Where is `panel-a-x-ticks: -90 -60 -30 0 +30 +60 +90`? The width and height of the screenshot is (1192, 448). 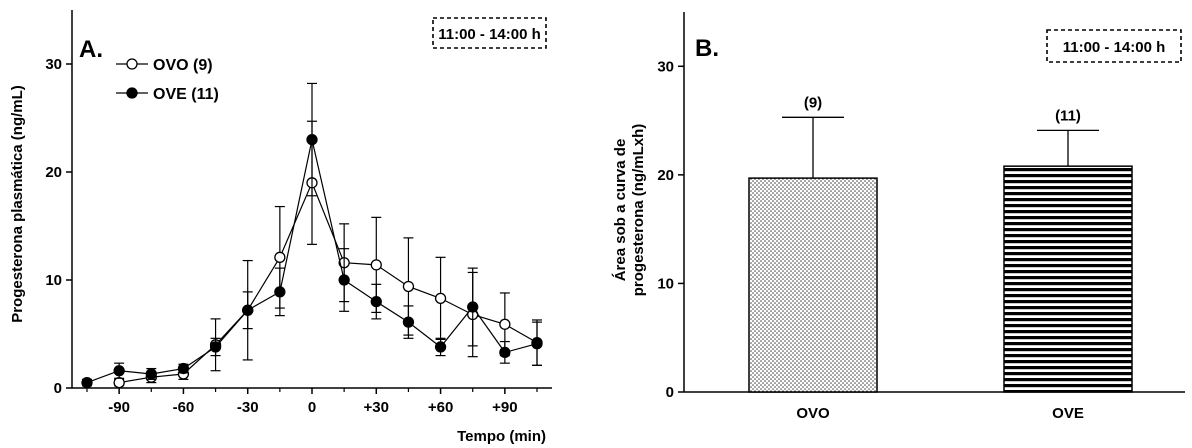
panel-a-x-ticks: -90 -60 -30 0 +30 +60 +90 is located at coordinates (312, 402).